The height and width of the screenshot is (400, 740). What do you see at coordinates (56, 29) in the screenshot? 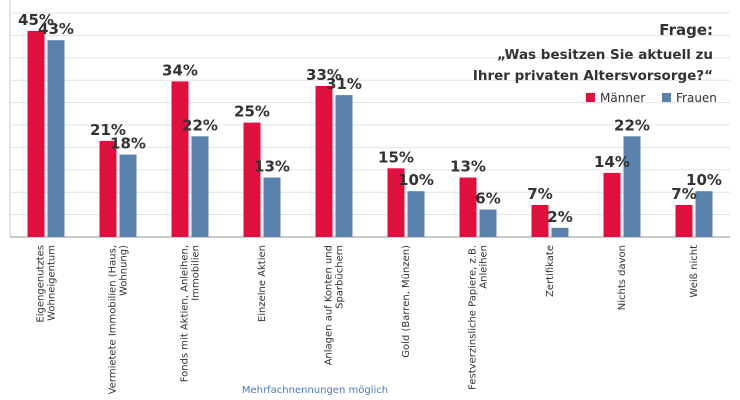
I see `value-label: 43%` at bounding box center [56, 29].